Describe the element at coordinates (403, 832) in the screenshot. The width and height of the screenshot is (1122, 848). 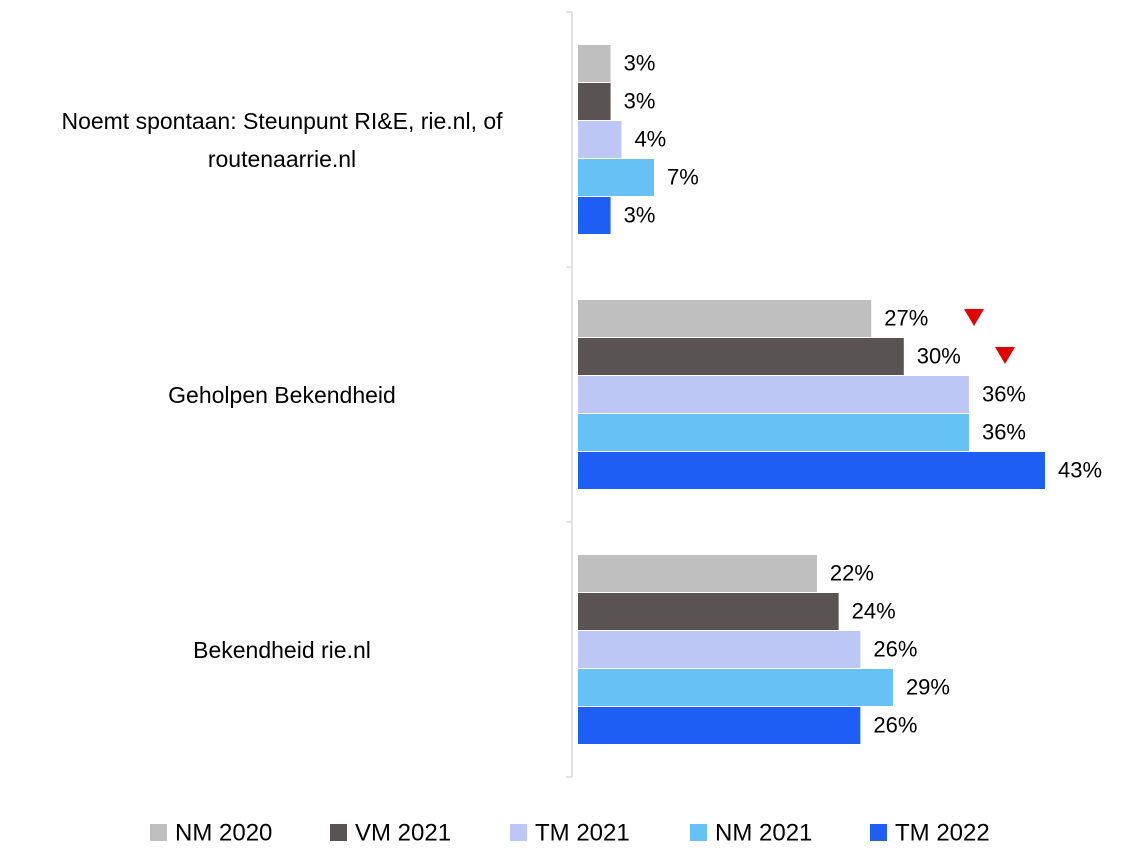
I see `legend-label: VM 2021` at that location.